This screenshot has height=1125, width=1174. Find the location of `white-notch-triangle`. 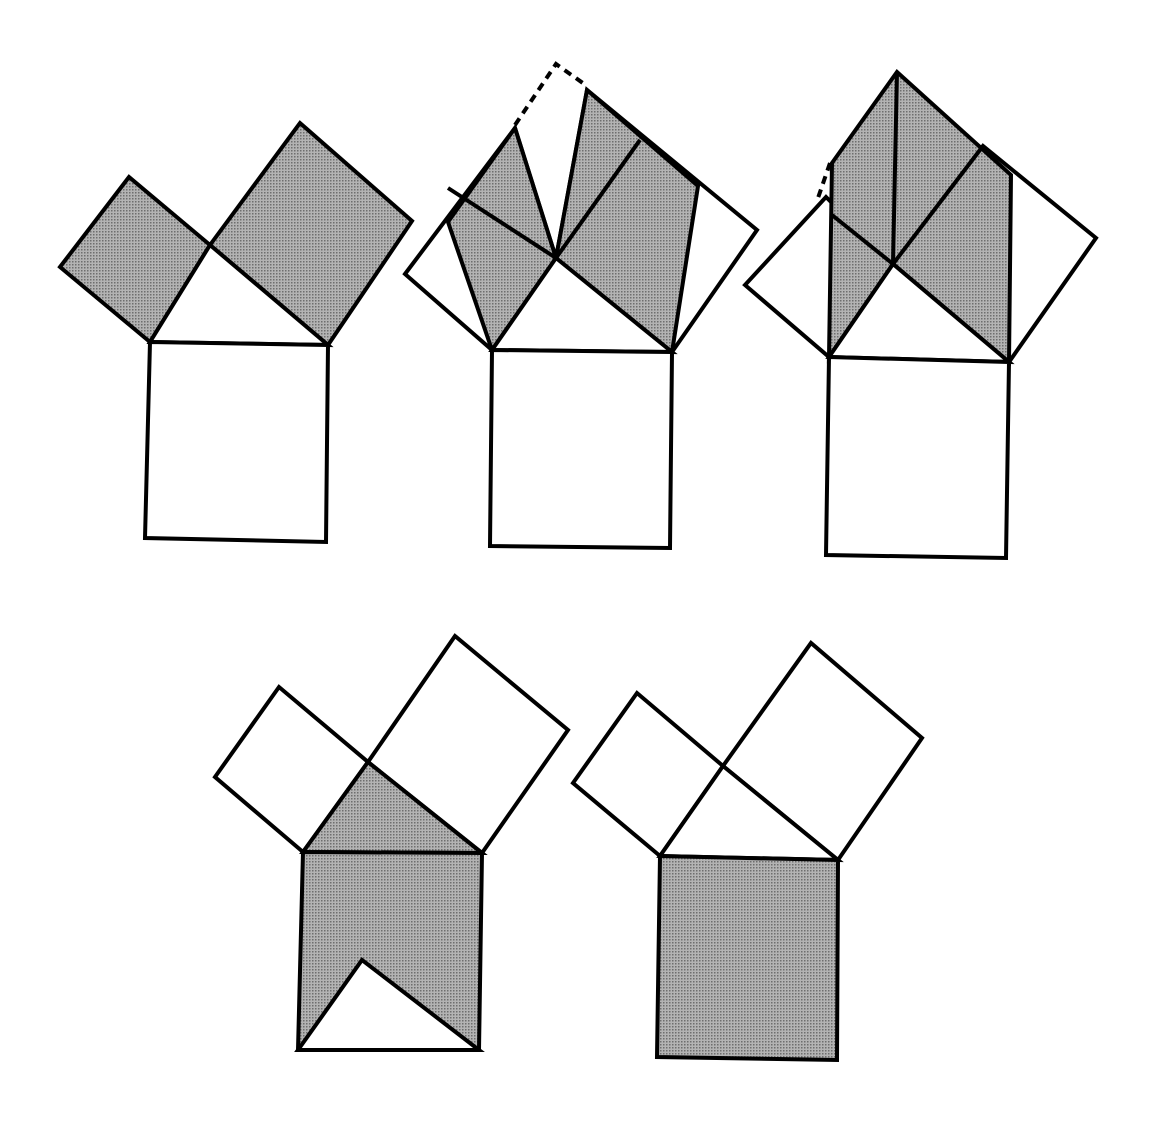

white-notch-triangle is located at coordinates (389, 1004).